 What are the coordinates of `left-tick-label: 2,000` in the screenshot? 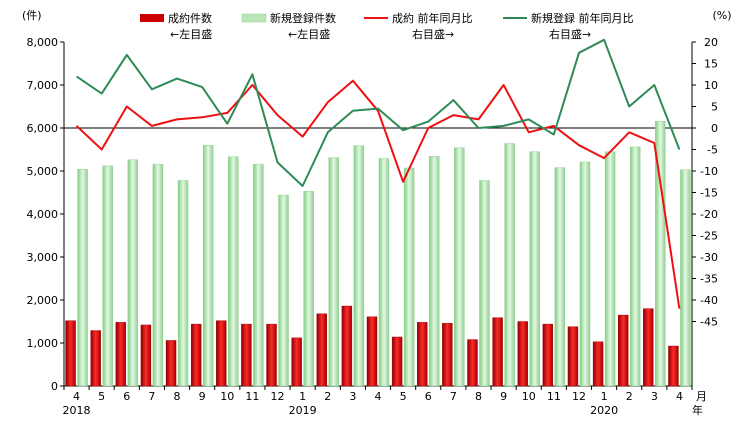 It's located at (43, 300).